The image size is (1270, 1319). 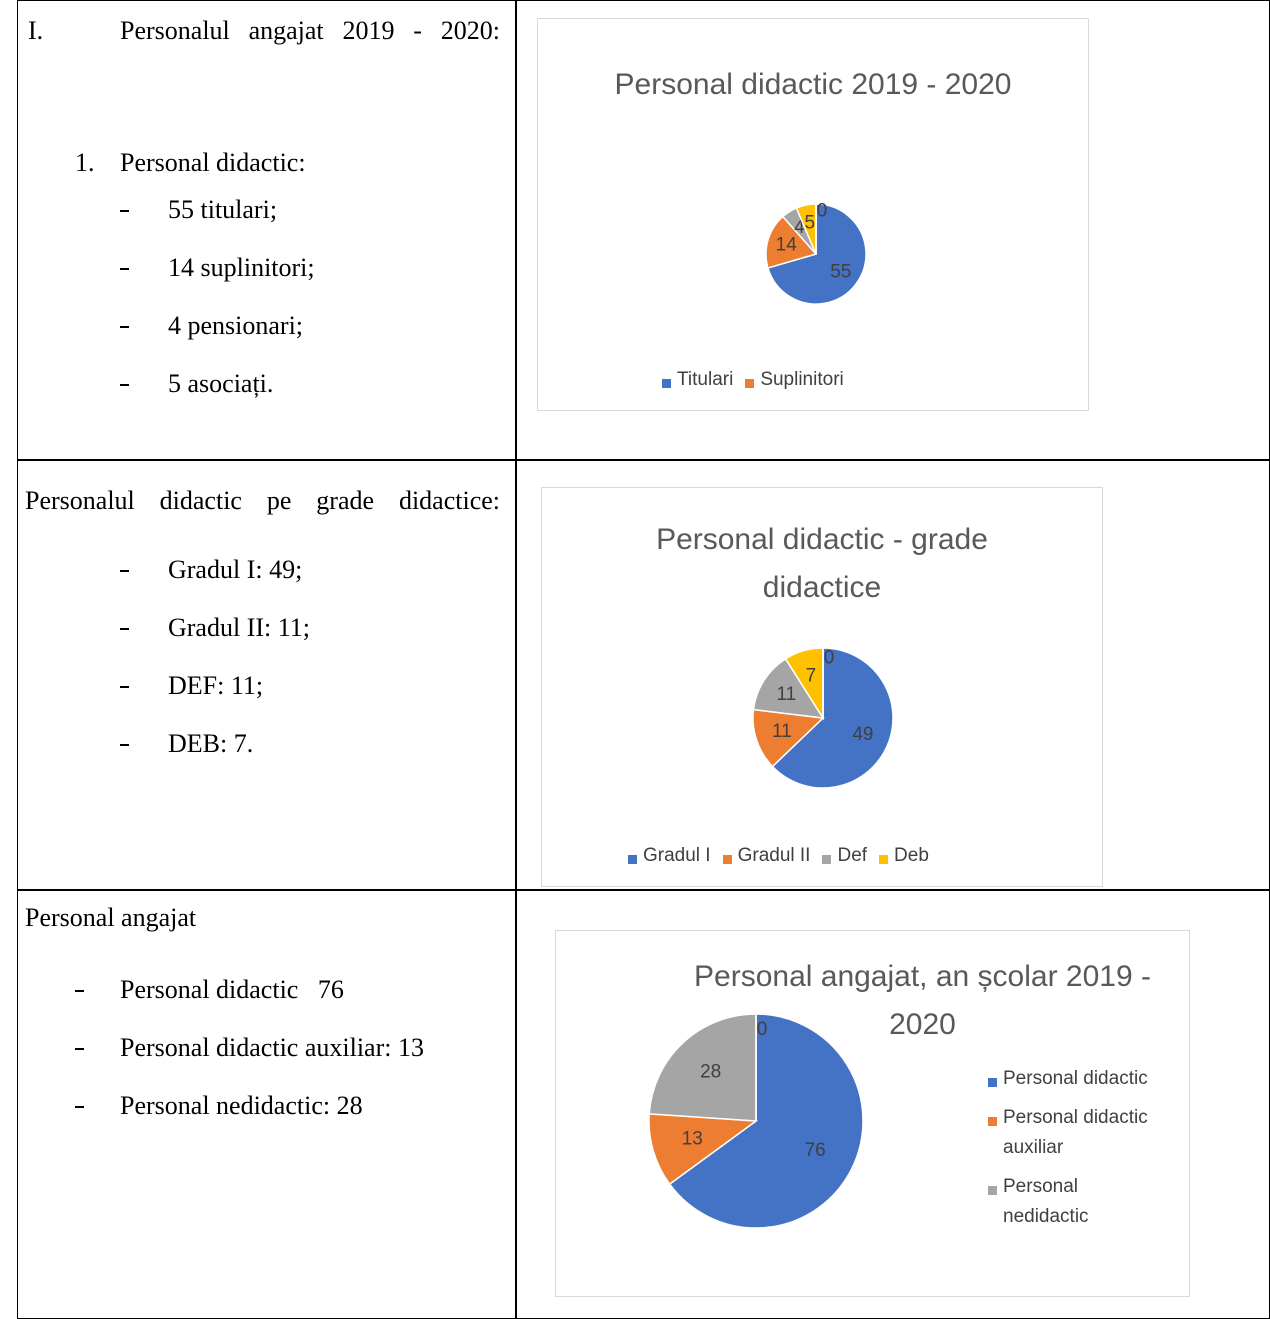 I want to click on legend-item: Personal didactic, so click(x=1072, y=1081).